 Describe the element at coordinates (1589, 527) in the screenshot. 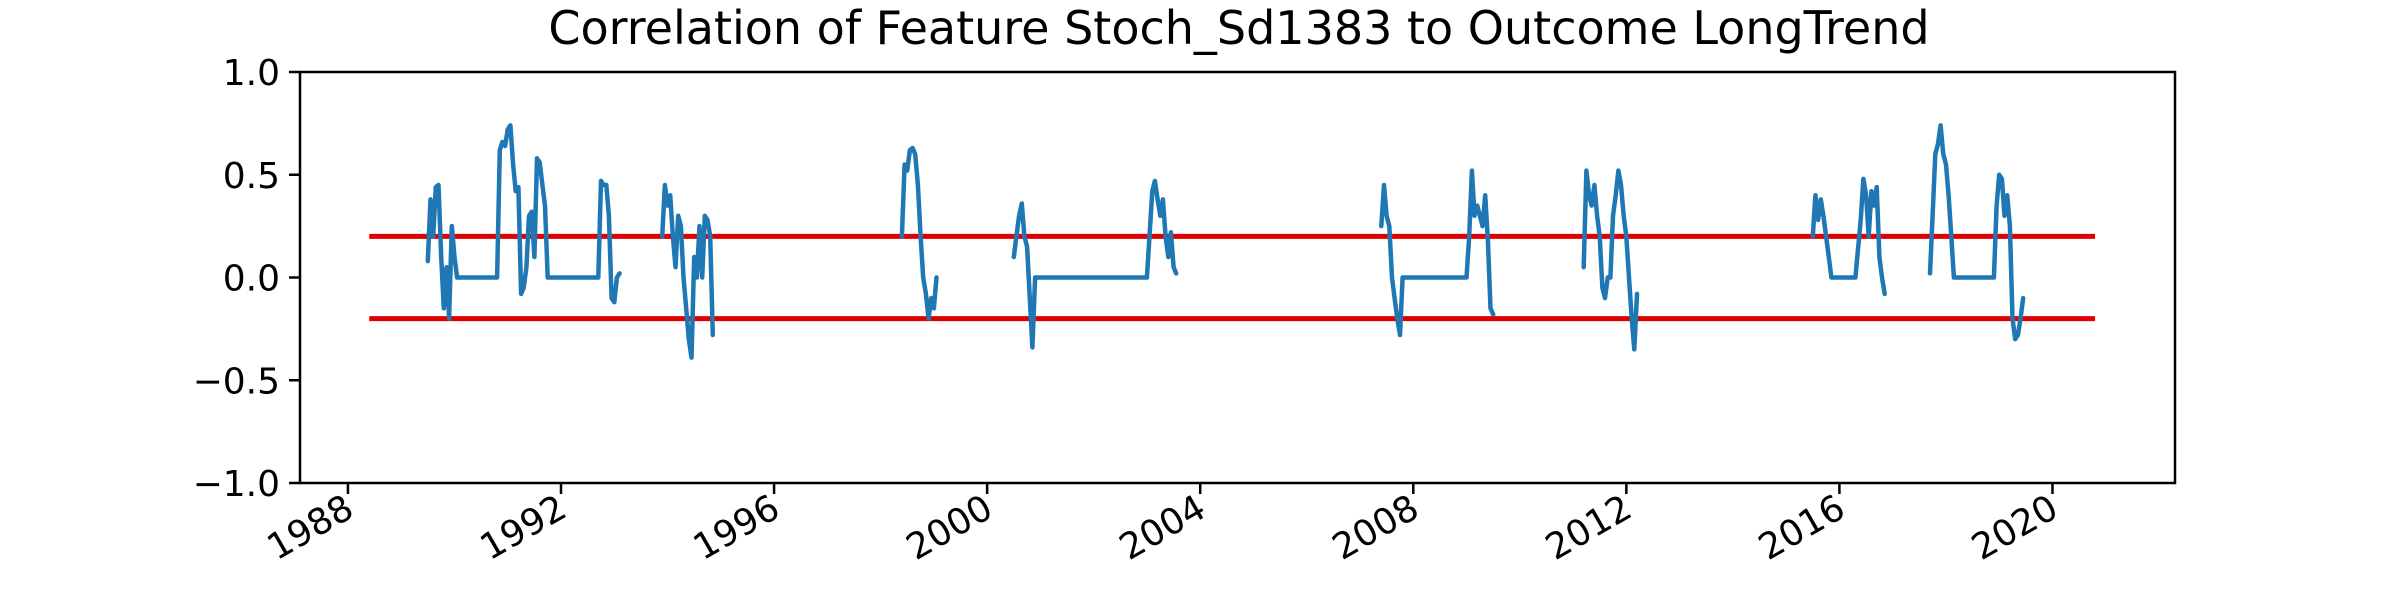

I see `x-tick-label: 2012` at that location.